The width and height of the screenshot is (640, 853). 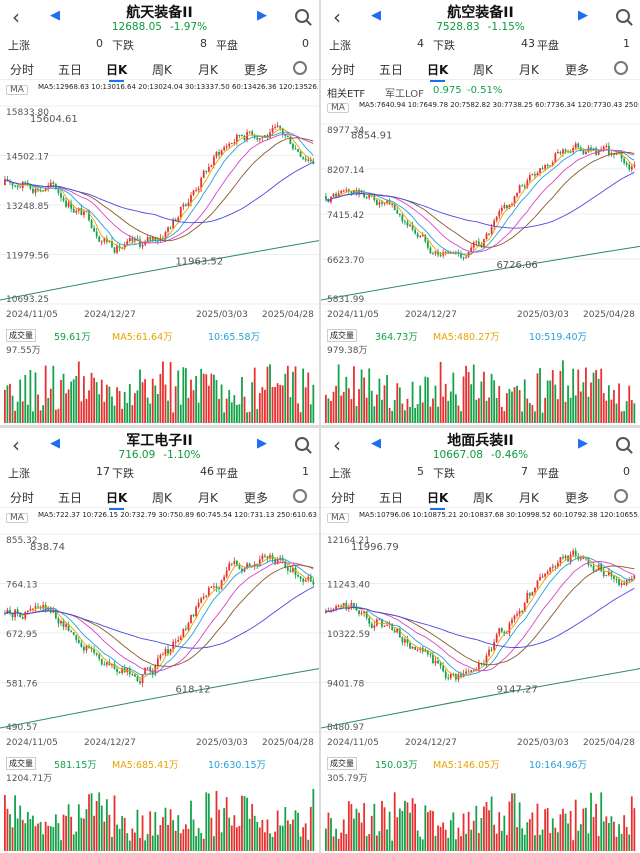 I want to click on sector-title: 地面兵装II, so click(x=480, y=441).